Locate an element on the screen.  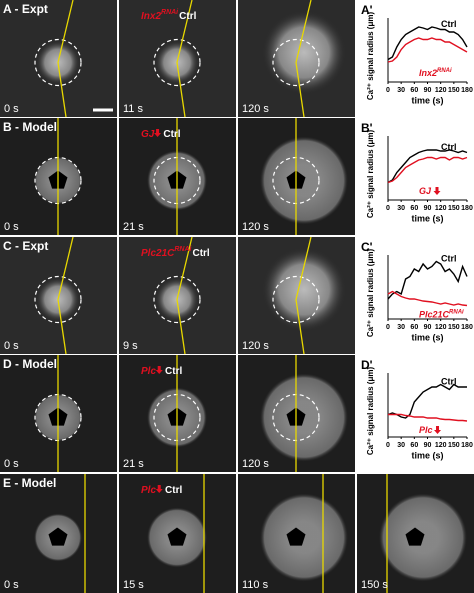
row-label: A - Expt is located at coordinates (25, 9).